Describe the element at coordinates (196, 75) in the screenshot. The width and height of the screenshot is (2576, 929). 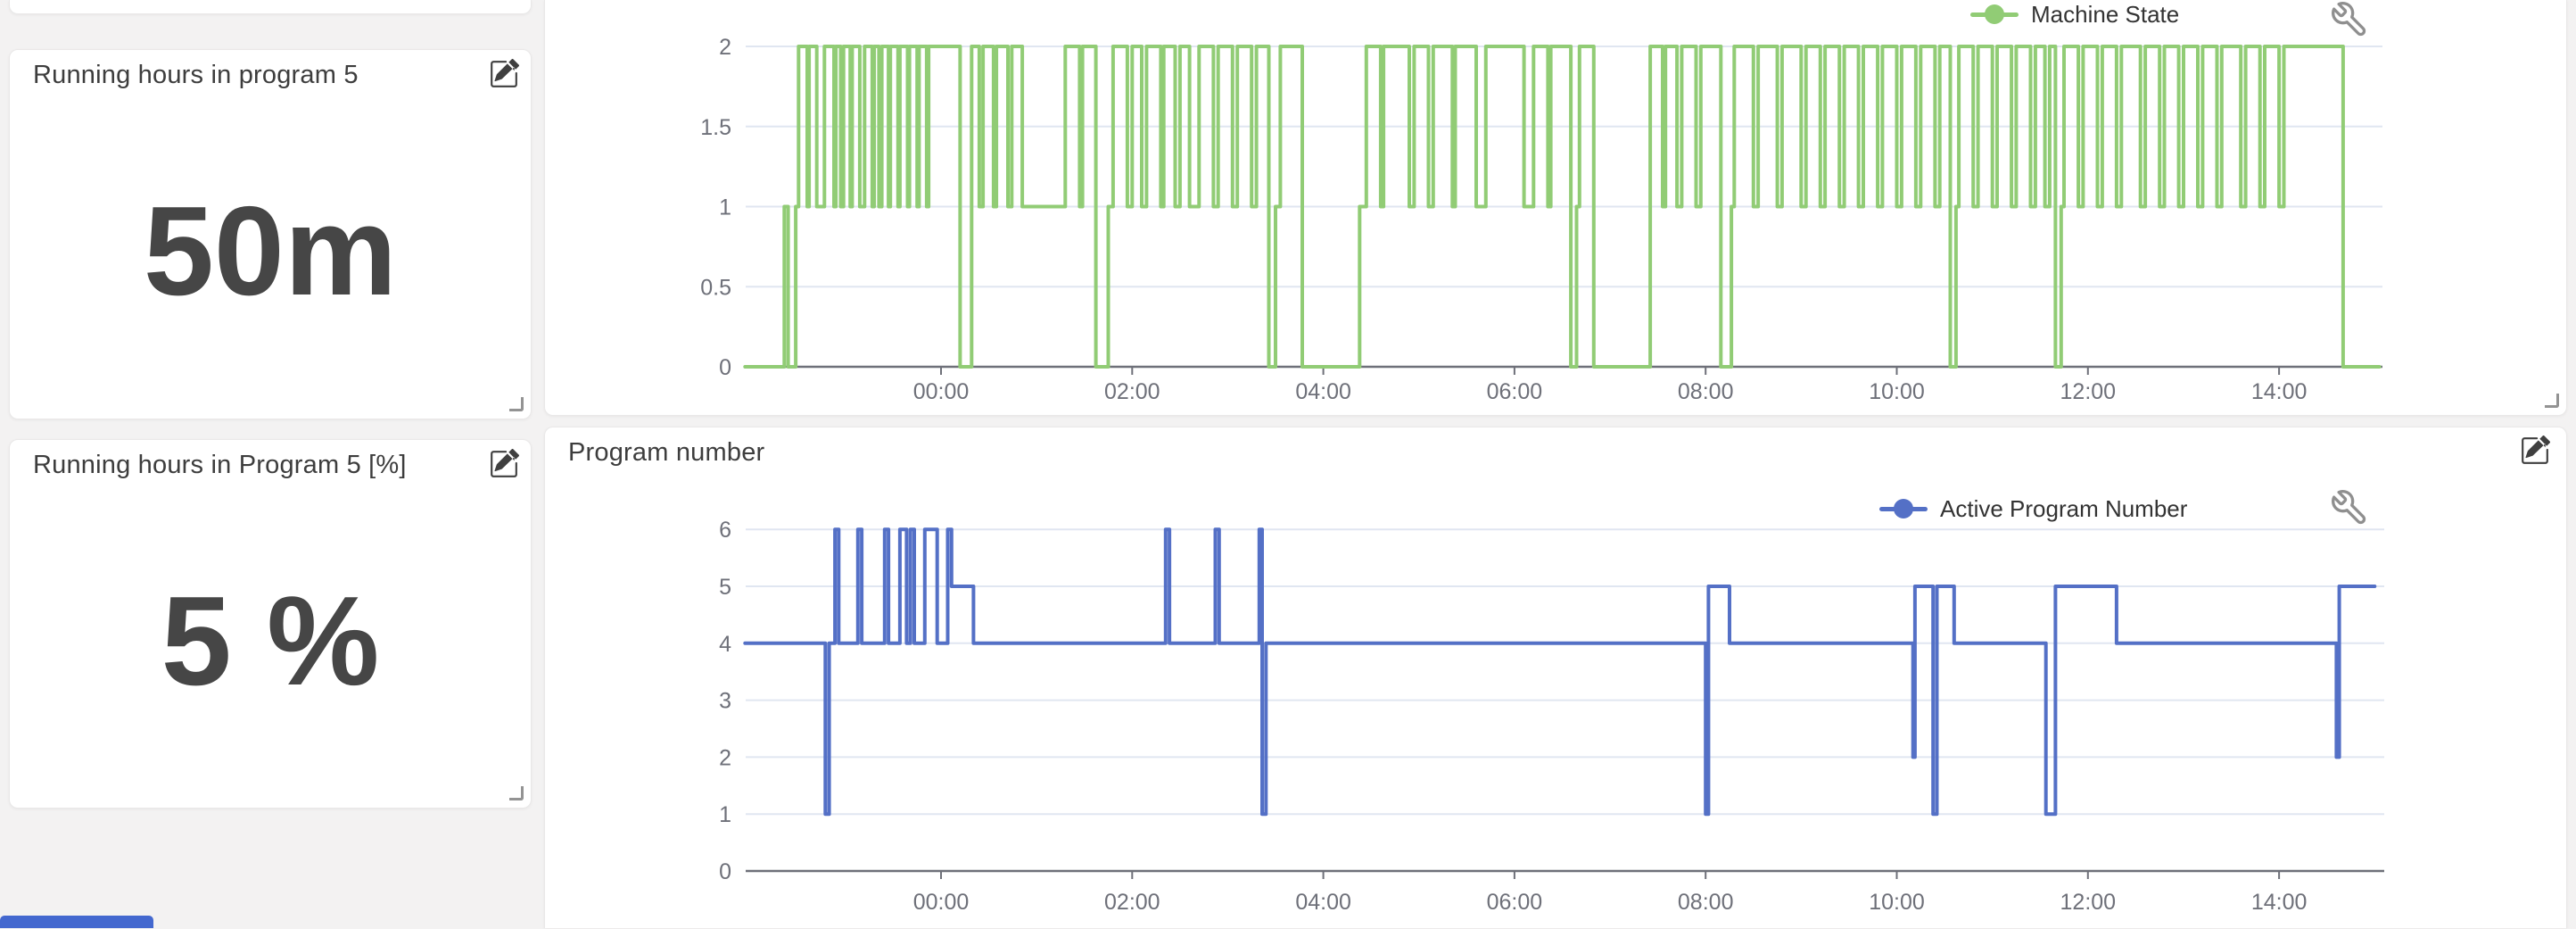
I see `card-title: Running hours in program 5` at that location.